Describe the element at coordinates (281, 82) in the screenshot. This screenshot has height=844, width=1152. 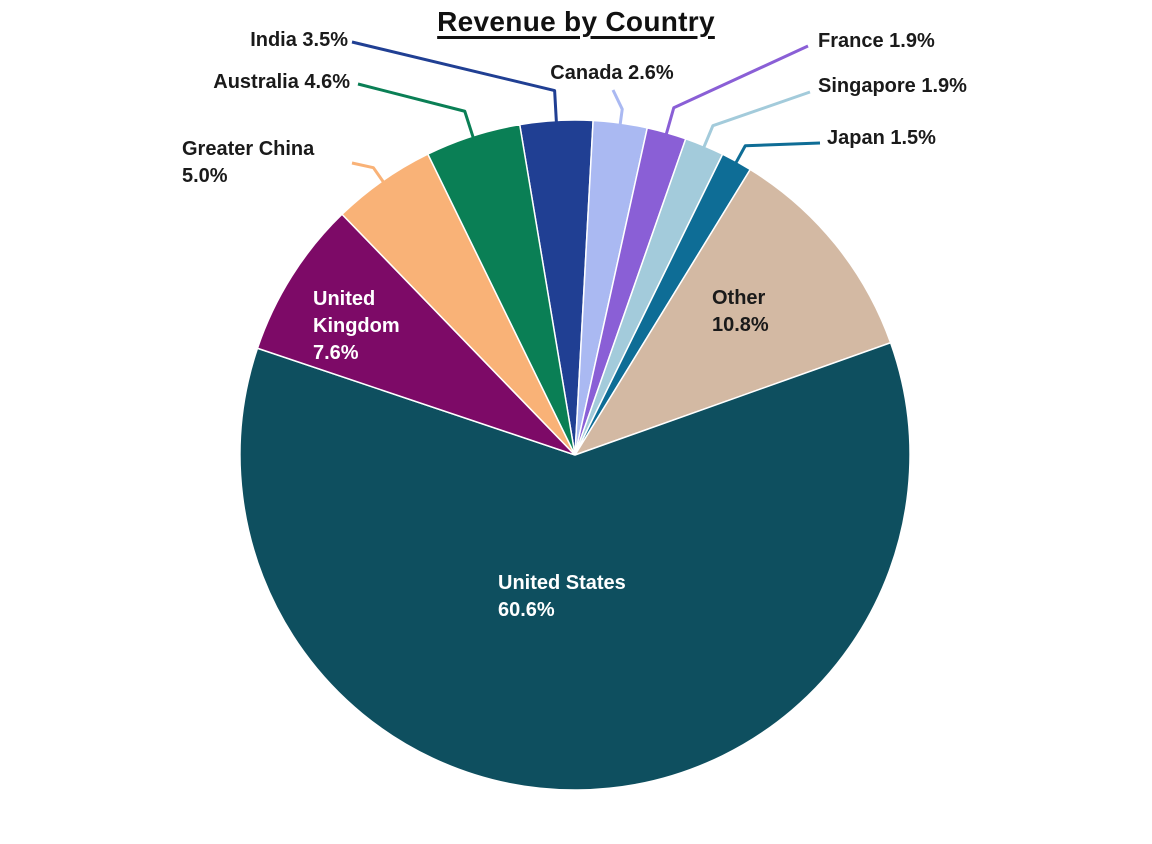
I see `label-australia: Australia 4.6%` at that location.